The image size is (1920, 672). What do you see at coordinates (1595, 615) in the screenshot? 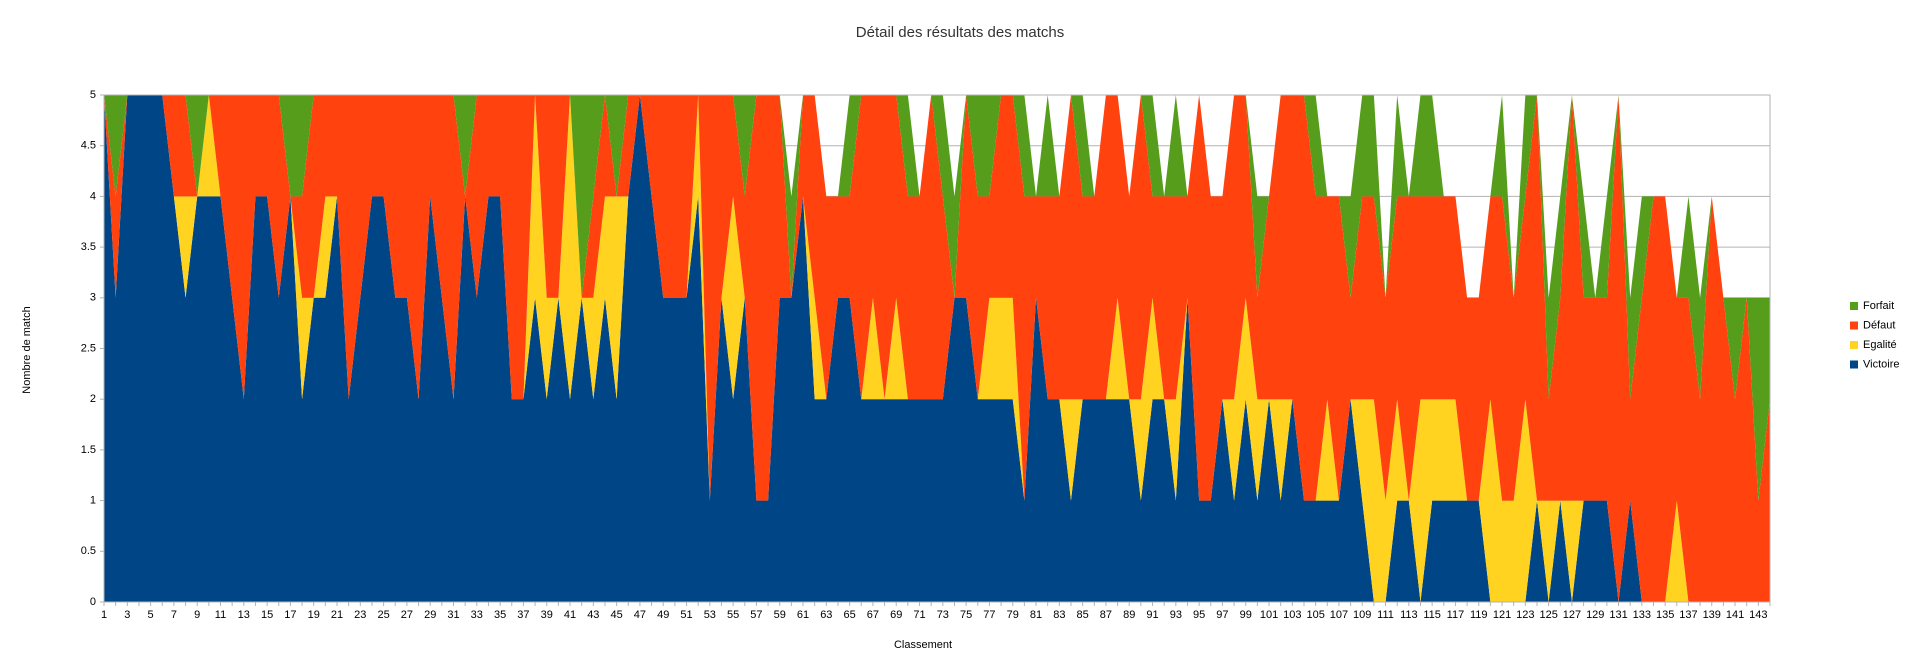
I see `x-tick-label: 129` at bounding box center [1595, 615].